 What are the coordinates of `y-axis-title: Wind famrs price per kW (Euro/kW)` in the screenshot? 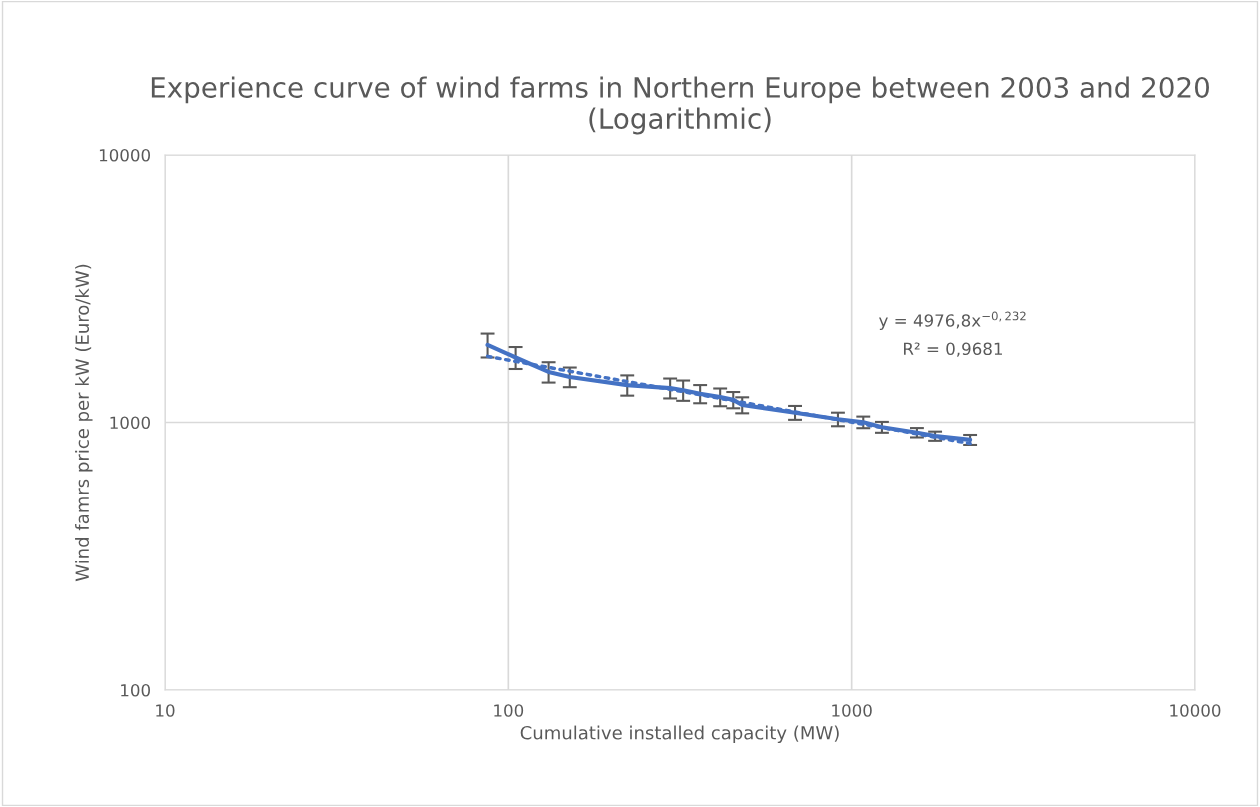 It's located at (84, 423).